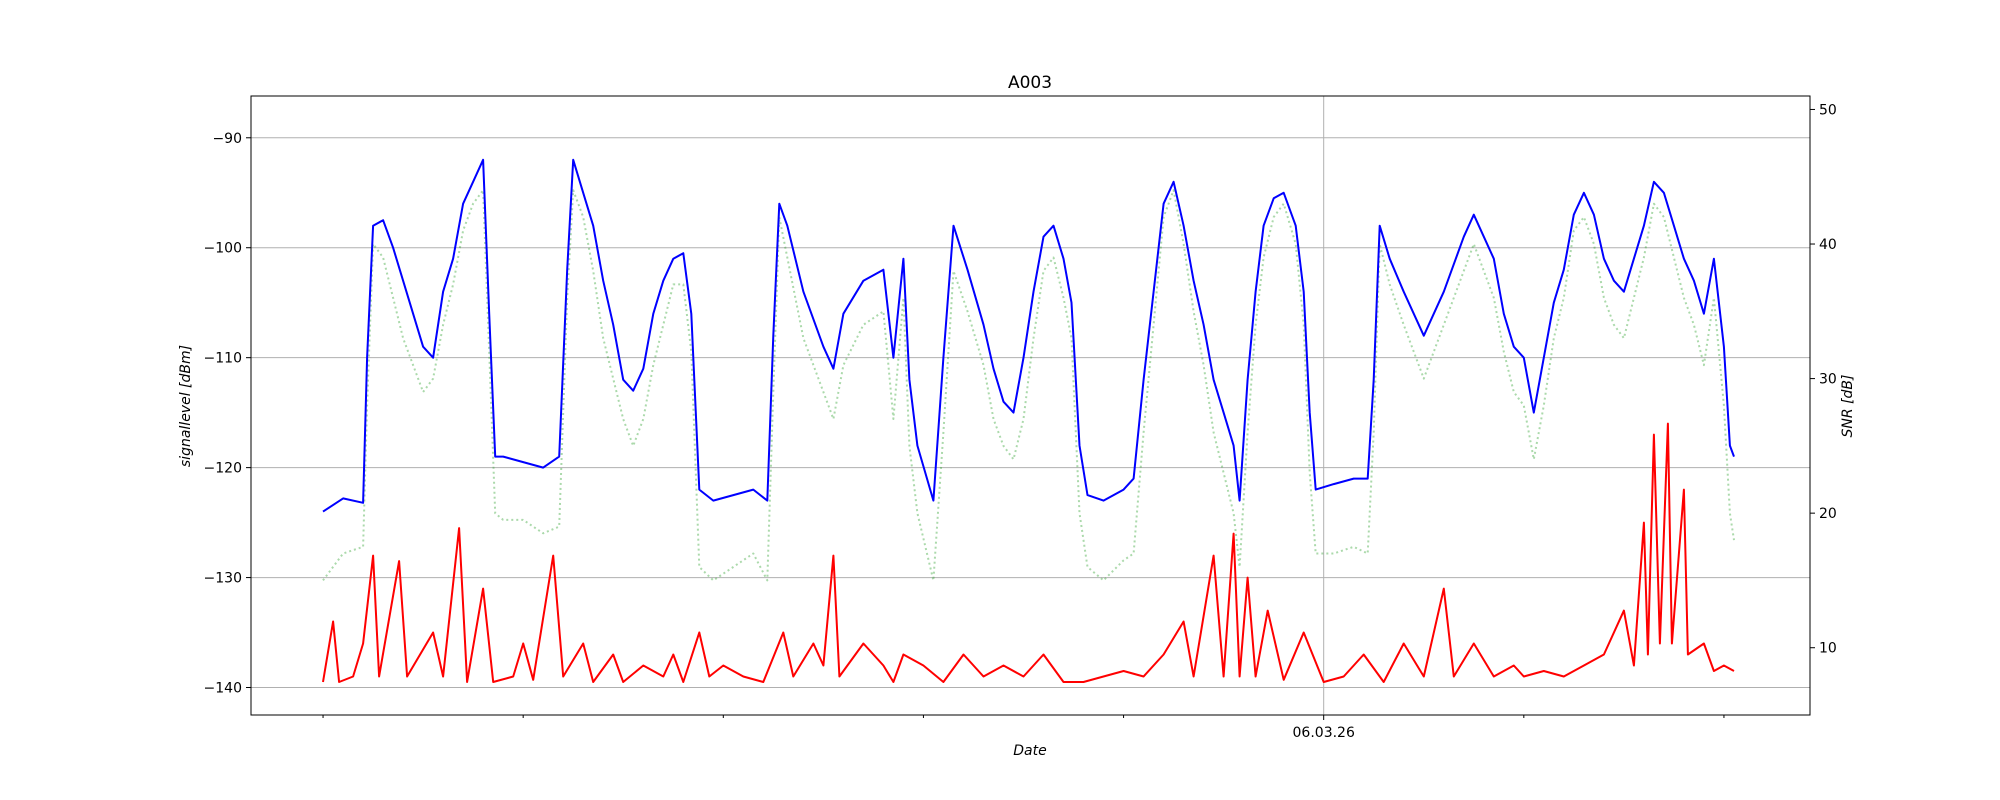 This screenshot has height=800, width=2000. Describe the element at coordinates (1029, 751) in the screenshot. I see `x-axis-label: Date` at that location.